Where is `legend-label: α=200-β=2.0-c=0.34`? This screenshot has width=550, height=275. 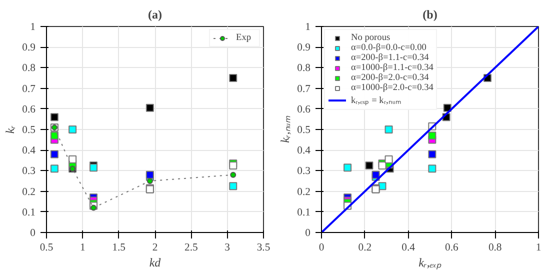
legend-label: α=200-β=2.0-c=0.34 is located at coordinates (390, 78).